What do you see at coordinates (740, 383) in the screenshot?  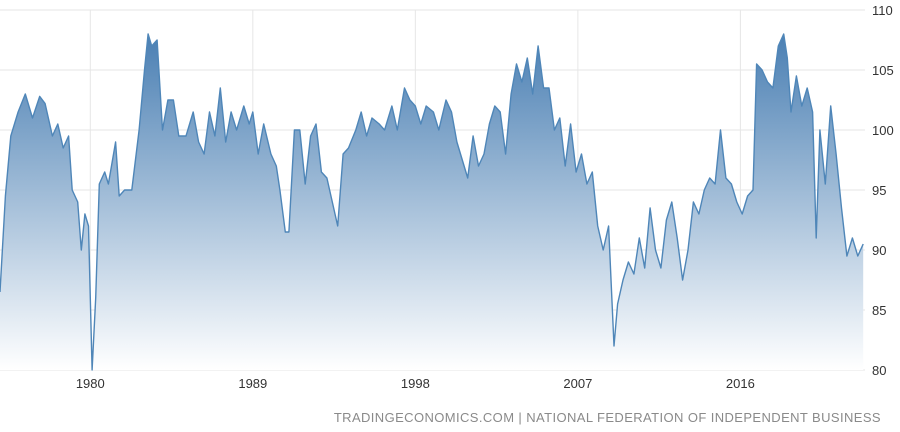 I see `x-tick-label: 2016` at bounding box center [740, 383].